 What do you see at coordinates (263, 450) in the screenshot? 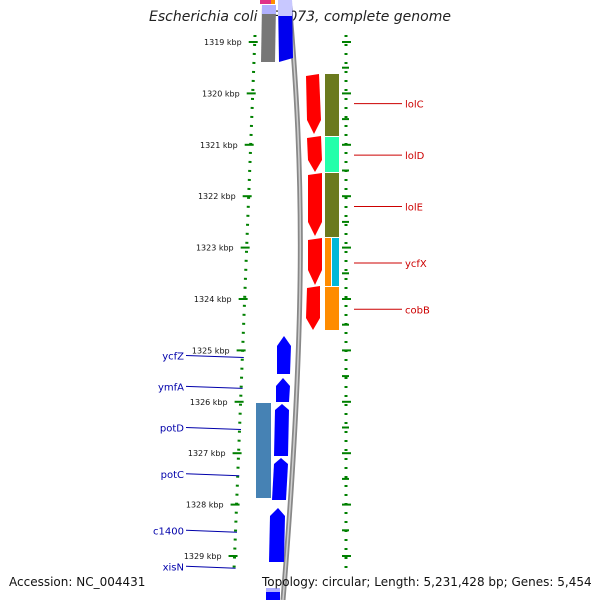
I see `gene-steelblue` at bounding box center [263, 450].